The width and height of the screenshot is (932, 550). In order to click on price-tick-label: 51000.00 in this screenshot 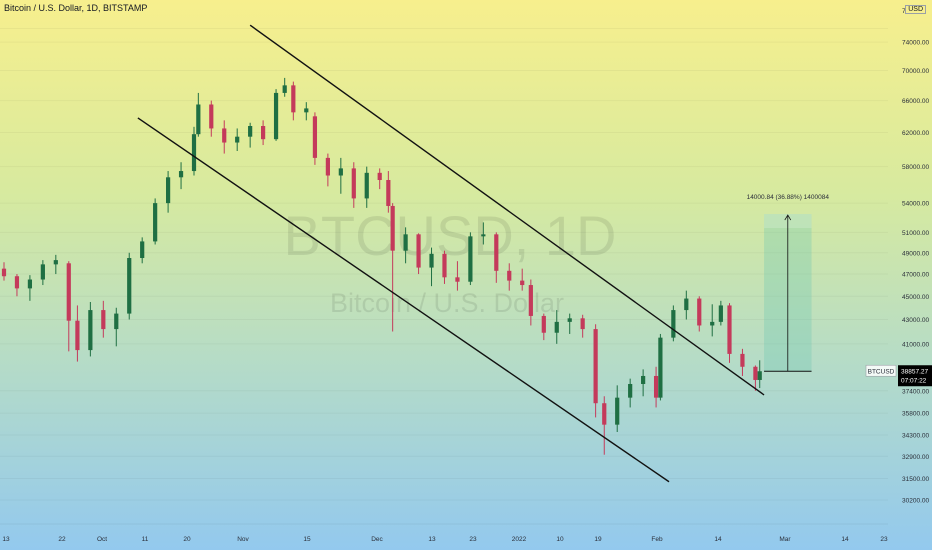, I will do `click(915, 233)`.